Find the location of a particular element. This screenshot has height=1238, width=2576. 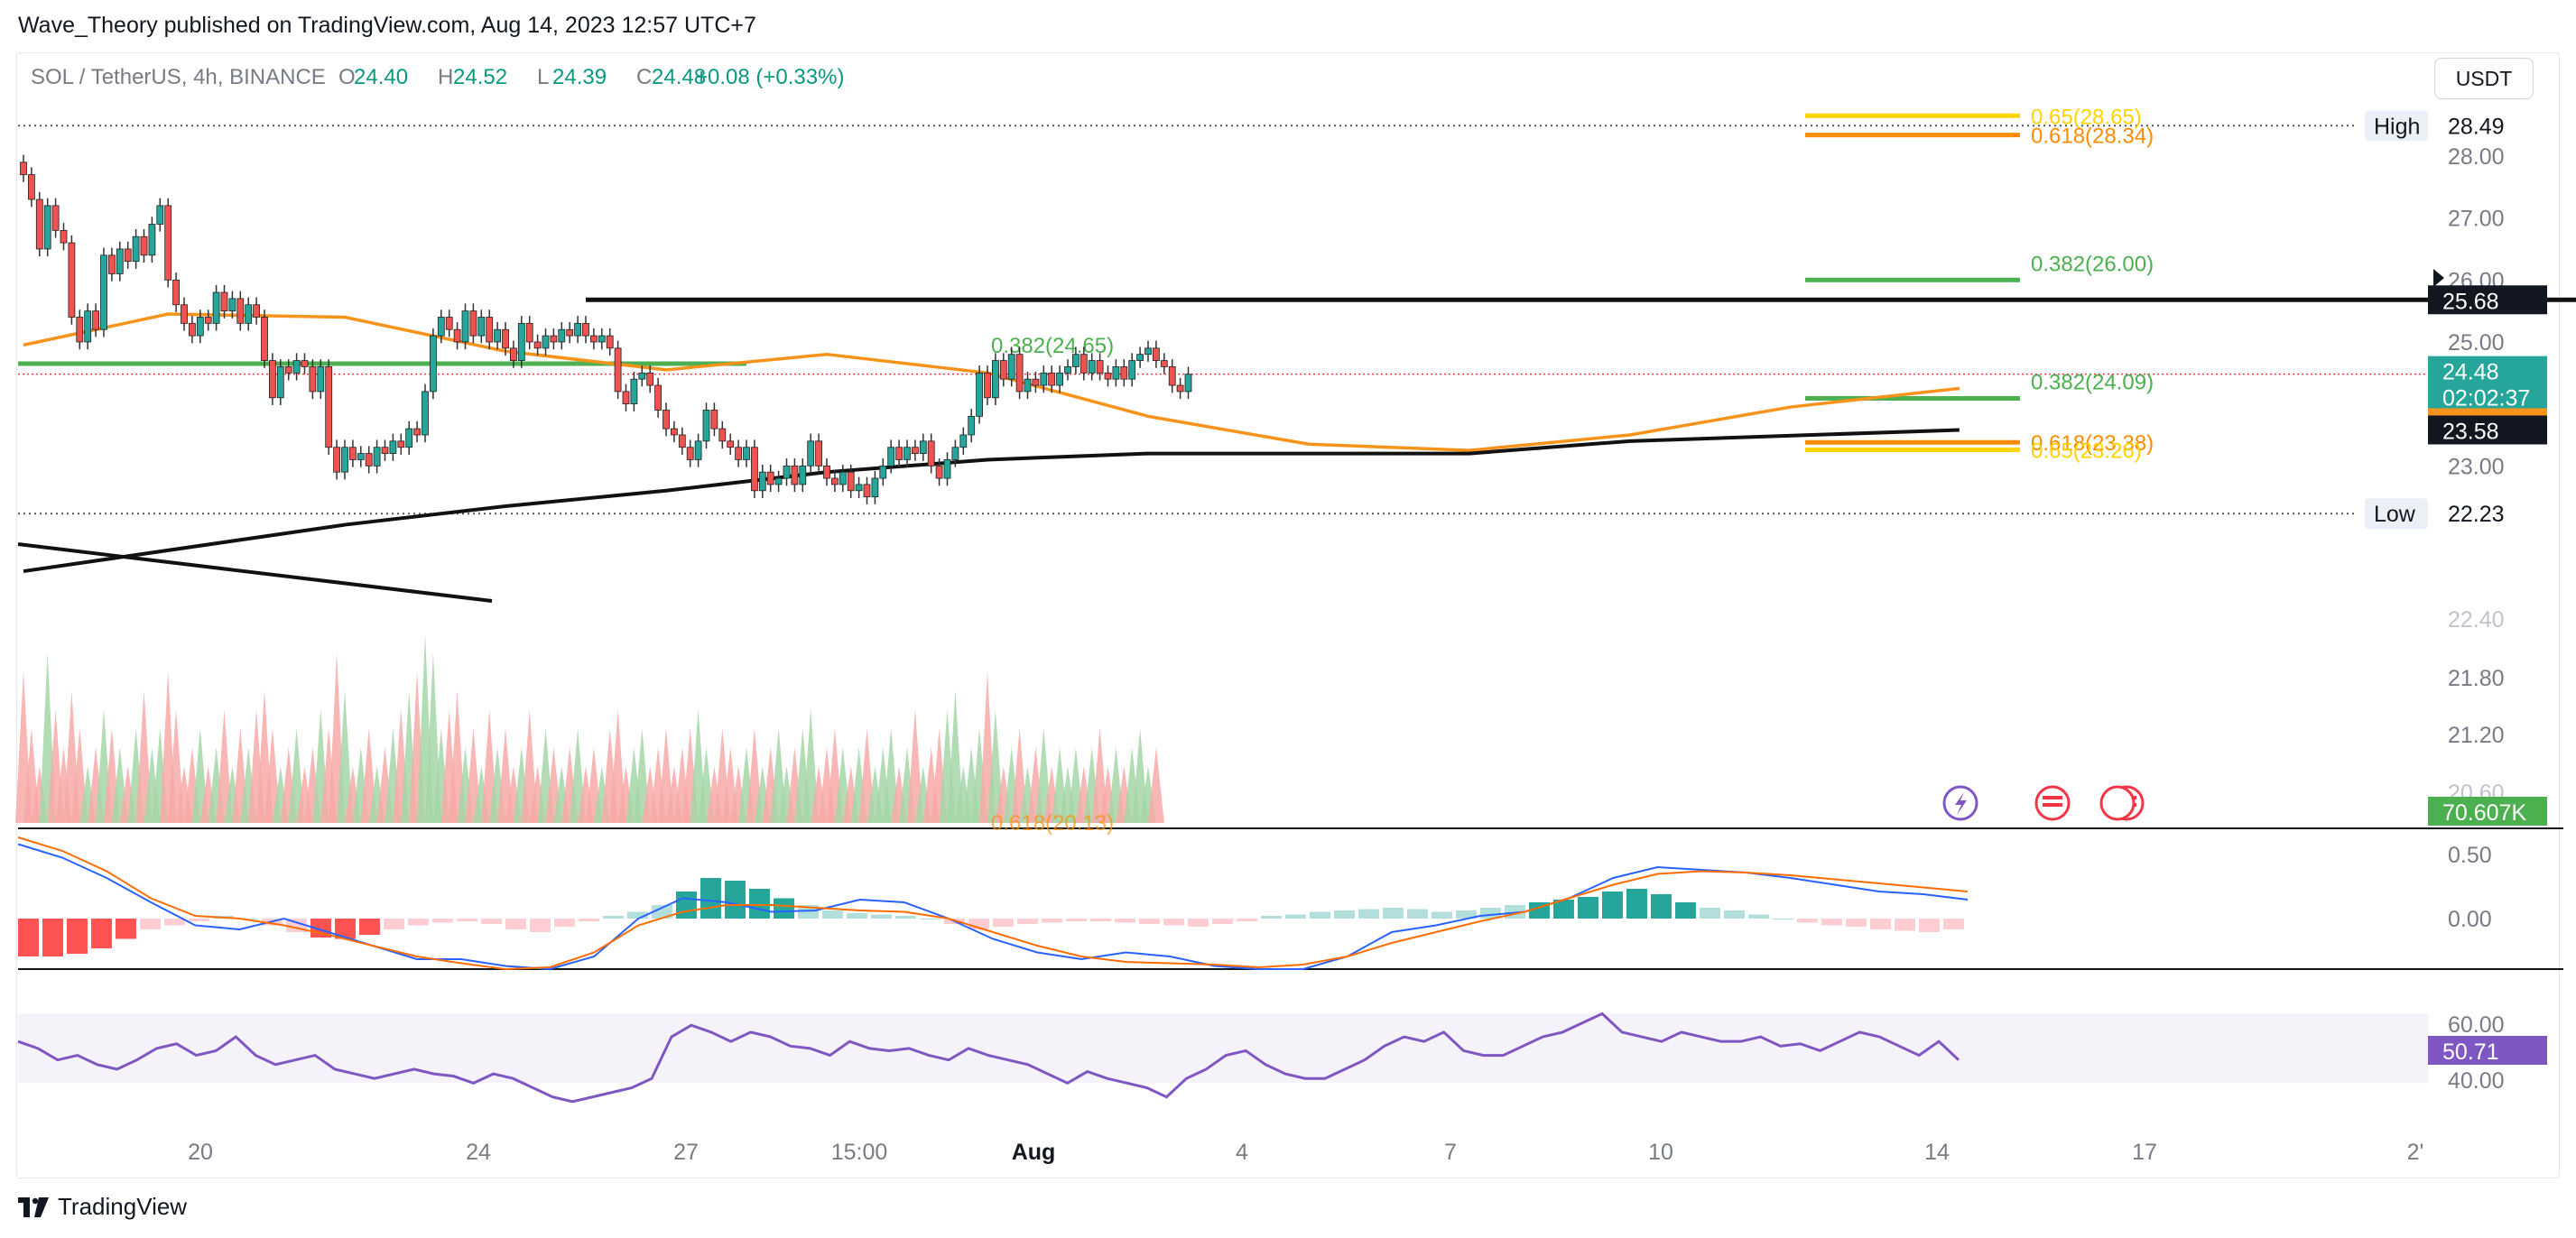

fib-faint-label: 0.618(20.13) is located at coordinates (1052, 823).